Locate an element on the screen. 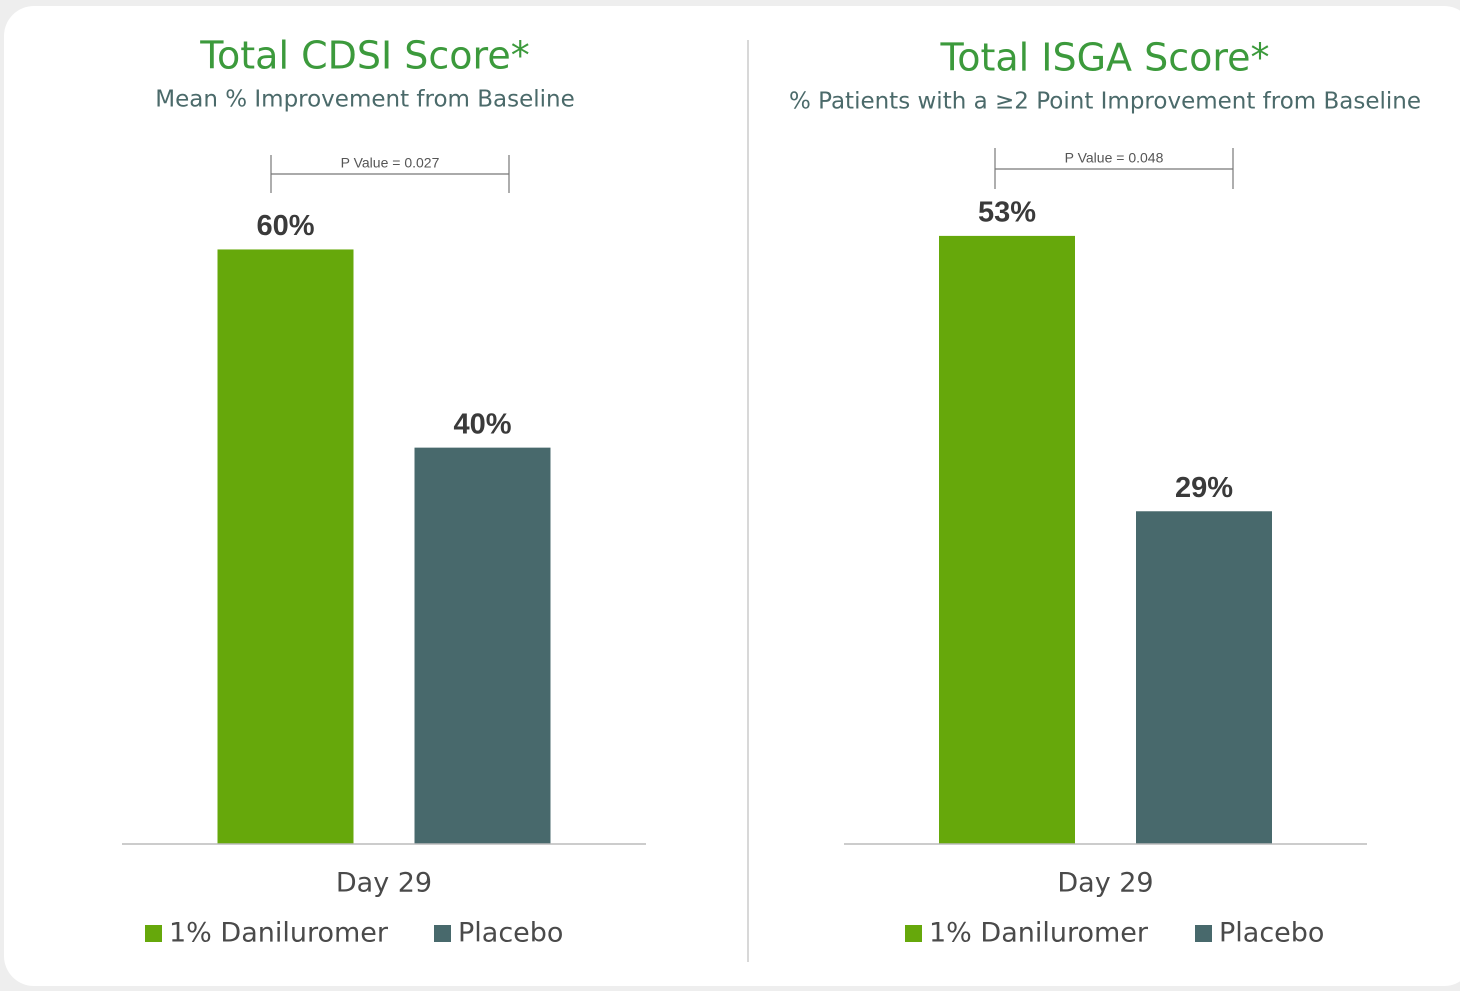  value-label: 53% is located at coordinates (1007, 213).